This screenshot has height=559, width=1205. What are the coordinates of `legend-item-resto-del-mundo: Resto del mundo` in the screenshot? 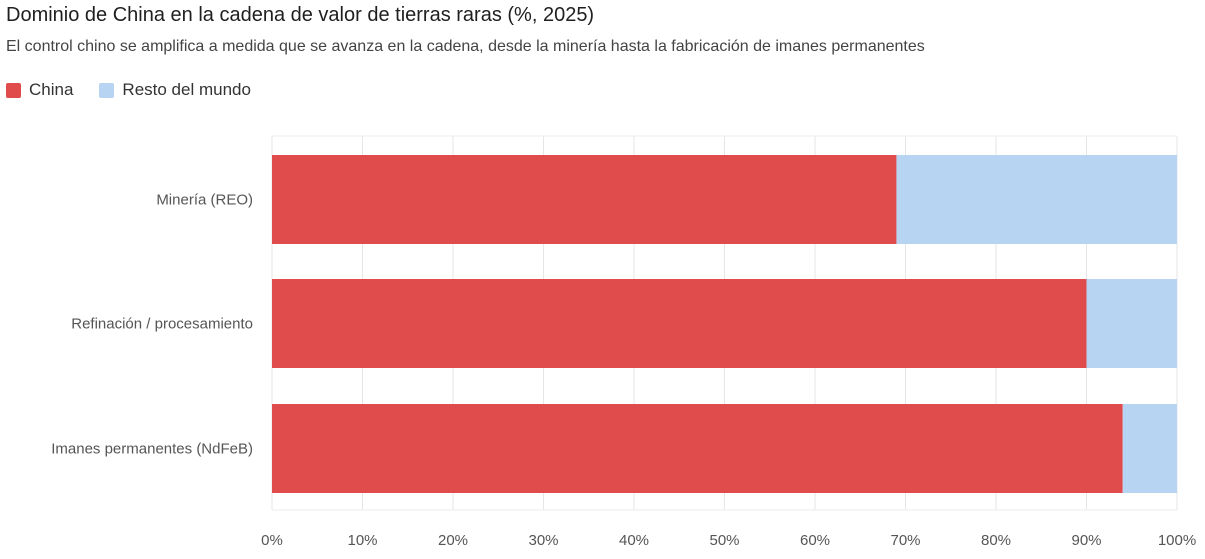 It's located at (175, 90).